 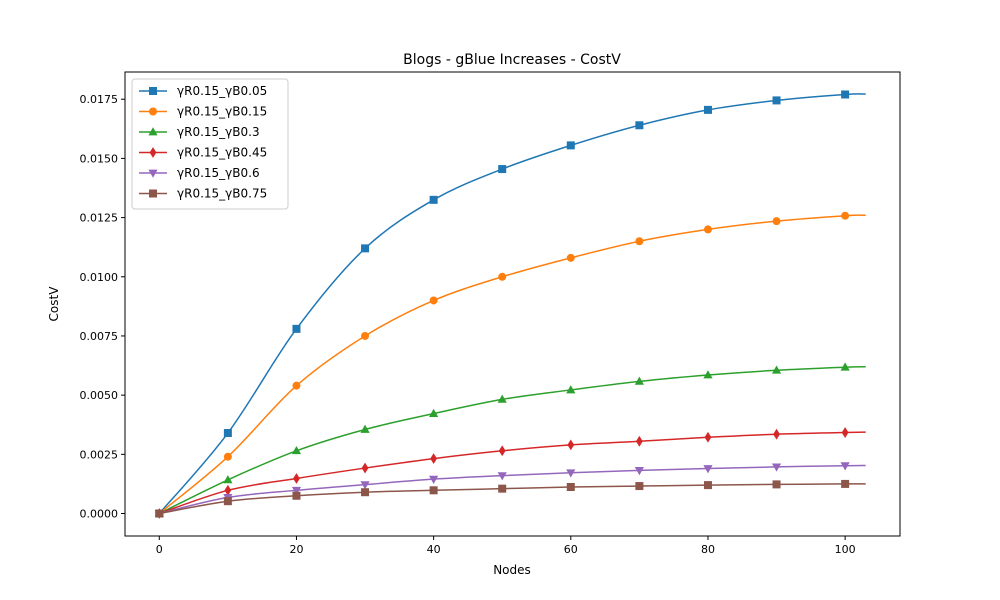 I want to click on legend-entry: γR0.15_γB0.75, so click(x=203, y=194).